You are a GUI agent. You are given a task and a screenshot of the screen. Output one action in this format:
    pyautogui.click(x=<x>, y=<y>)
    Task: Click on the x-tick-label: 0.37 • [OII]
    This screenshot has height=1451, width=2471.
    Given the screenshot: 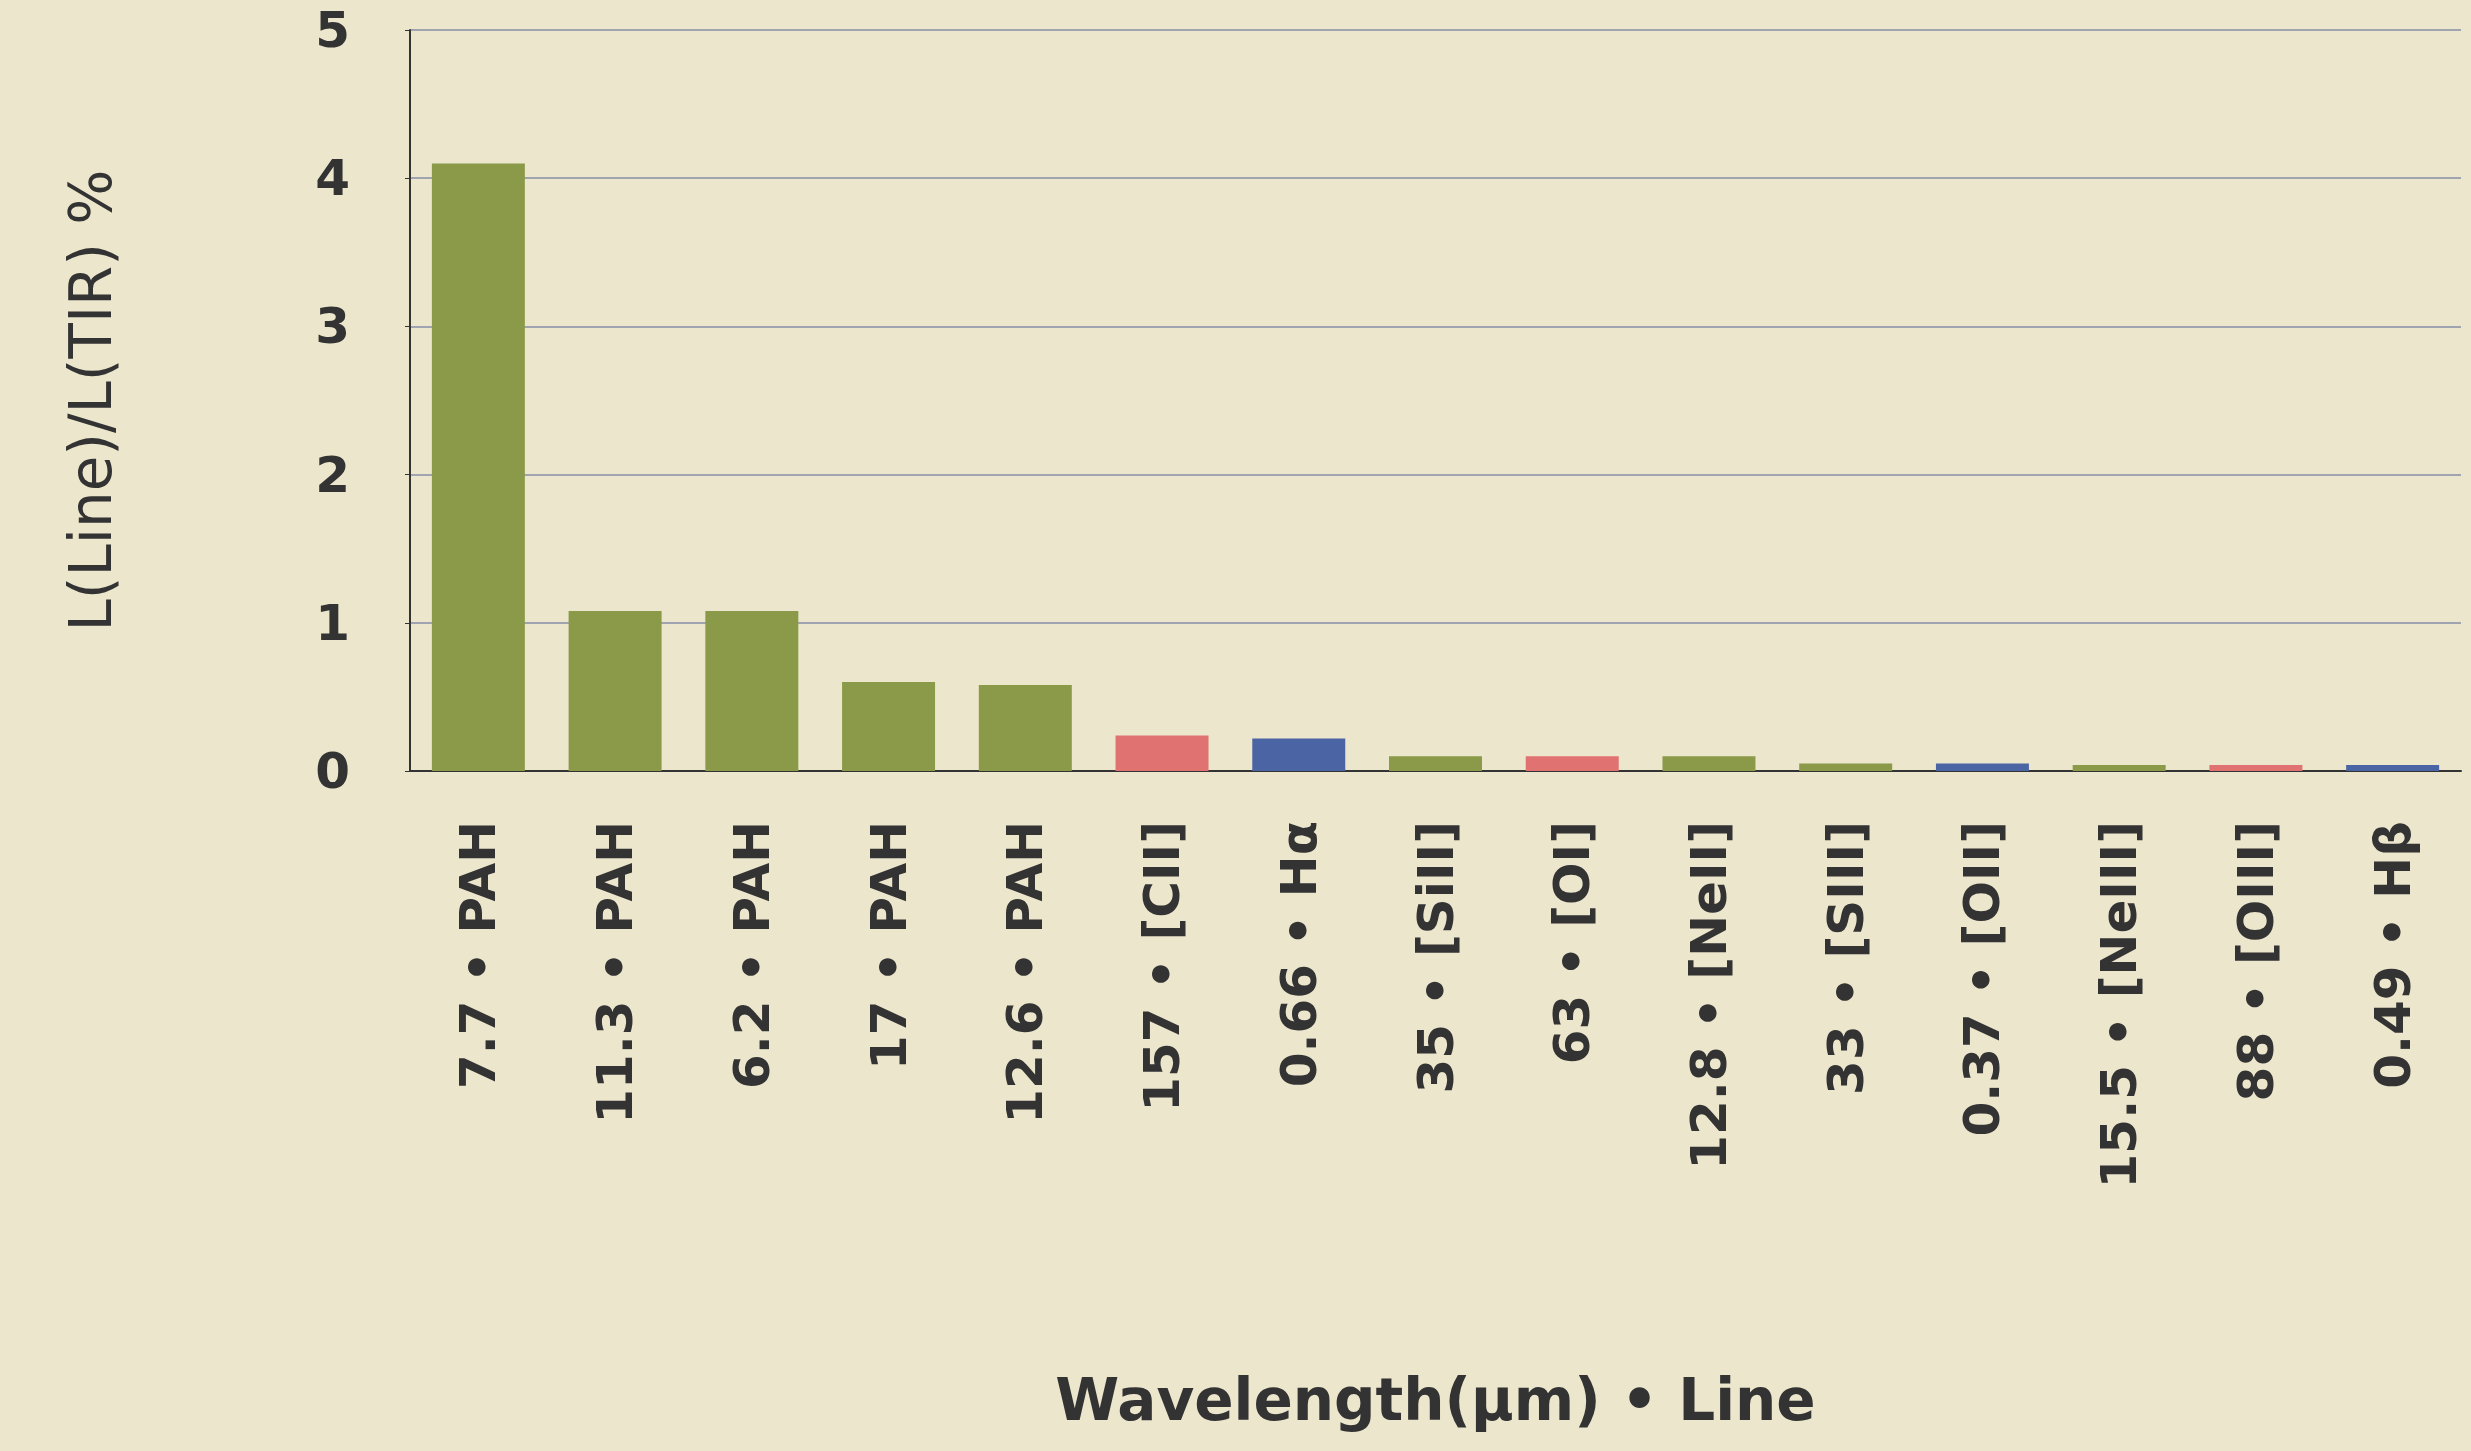 What is the action you would take?
    pyautogui.click(x=1982, y=979)
    